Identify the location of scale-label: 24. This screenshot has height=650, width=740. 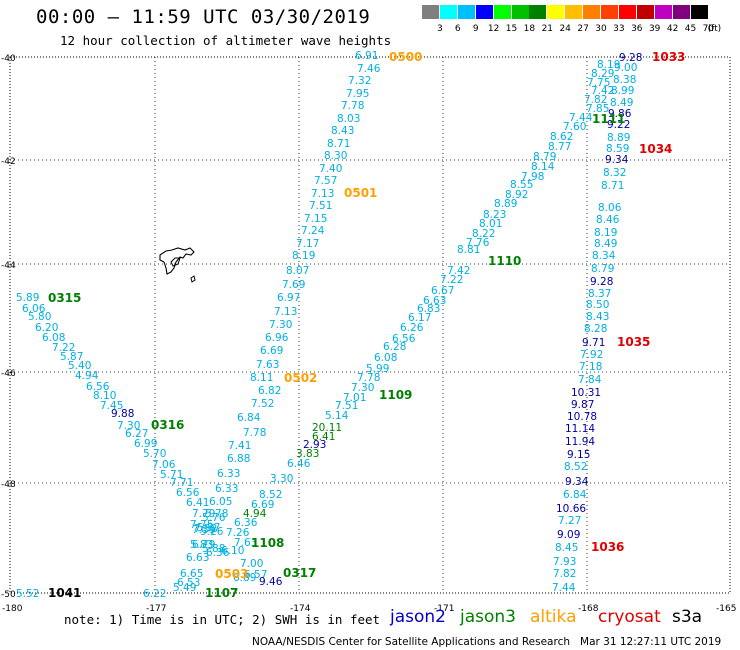
(565, 29).